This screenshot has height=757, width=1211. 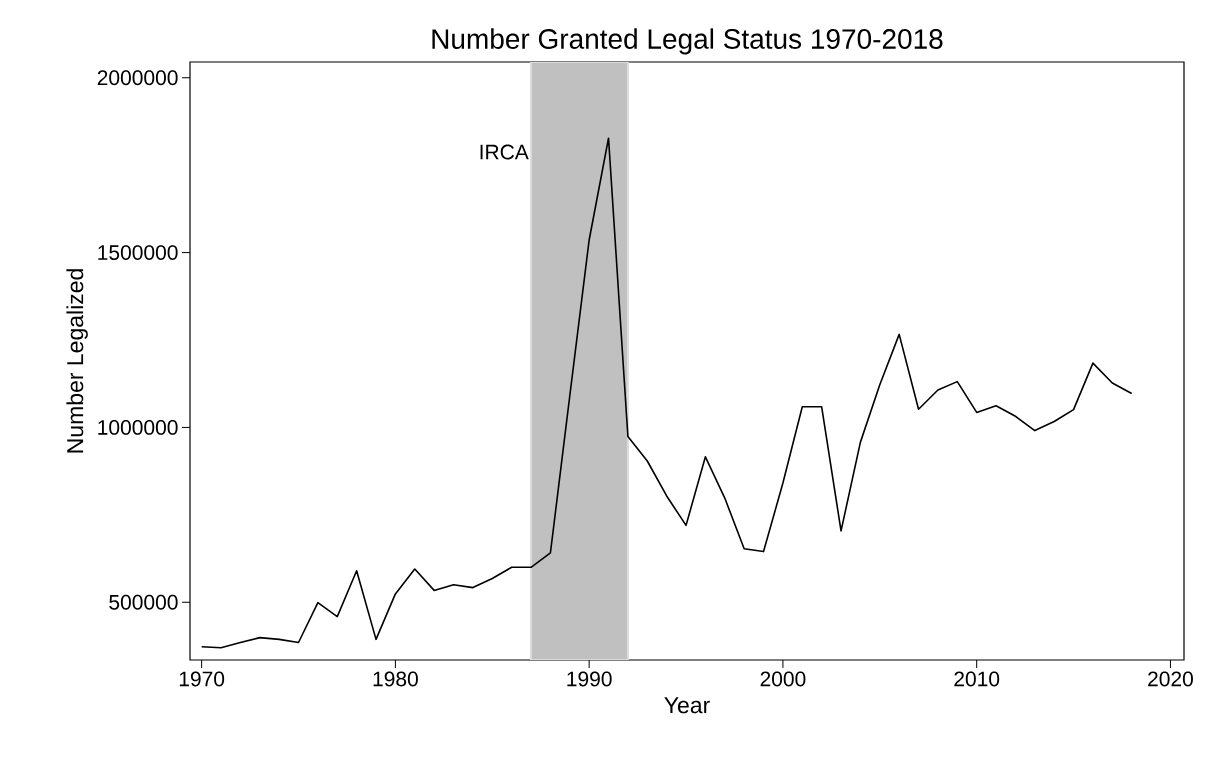 What do you see at coordinates (504, 152) in the screenshot?
I see `band-label: IRCA` at bounding box center [504, 152].